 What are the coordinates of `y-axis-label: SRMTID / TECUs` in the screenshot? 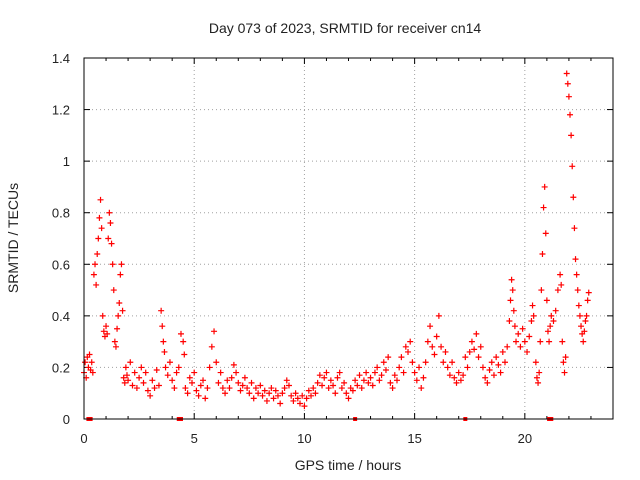 It's located at (13, 238).